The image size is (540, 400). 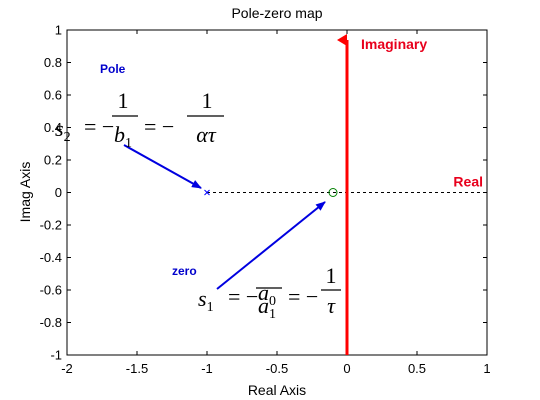 I want to click on x-tick-labels: -2 -1.5 -1 -0.5 0 0.5 1, so click(x=275, y=368).